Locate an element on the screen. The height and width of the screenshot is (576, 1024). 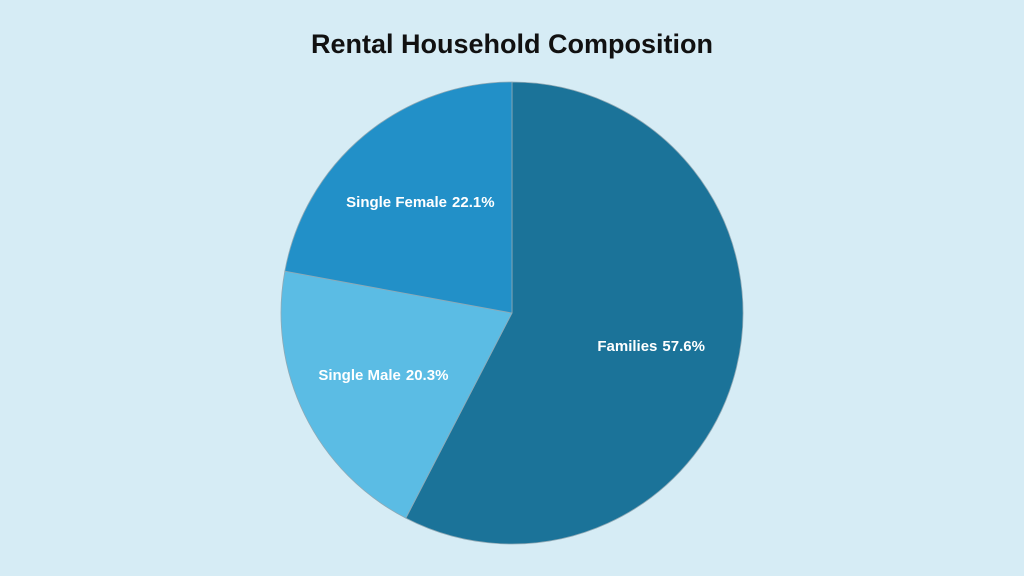
slice-label: Single Male 20.3% is located at coordinates (383, 375).